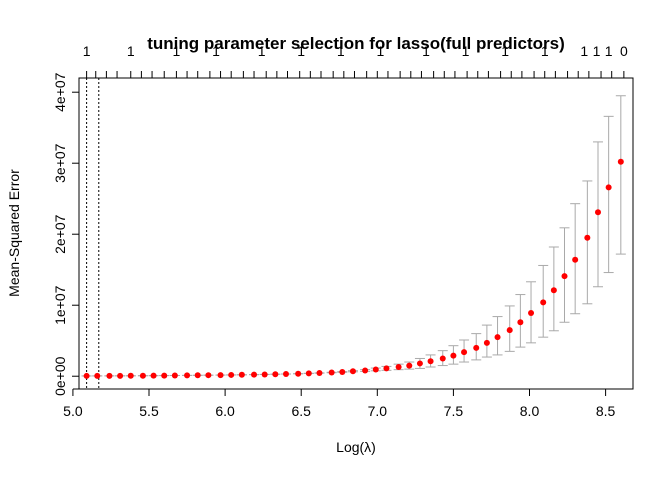 The height and width of the screenshot is (480, 672). What do you see at coordinates (60, 92) in the screenshot?
I see `y-tick-label: 4e+07` at bounding box center [60, 92].